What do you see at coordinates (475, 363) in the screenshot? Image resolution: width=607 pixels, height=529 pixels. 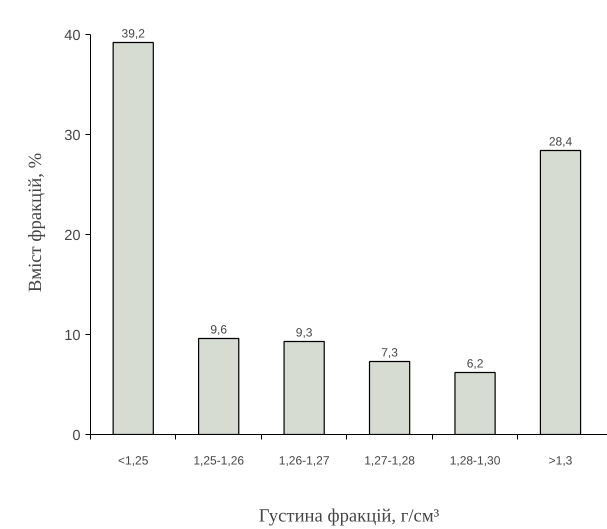 I see `data-label: 6,2` at bounding box center [475, 363].